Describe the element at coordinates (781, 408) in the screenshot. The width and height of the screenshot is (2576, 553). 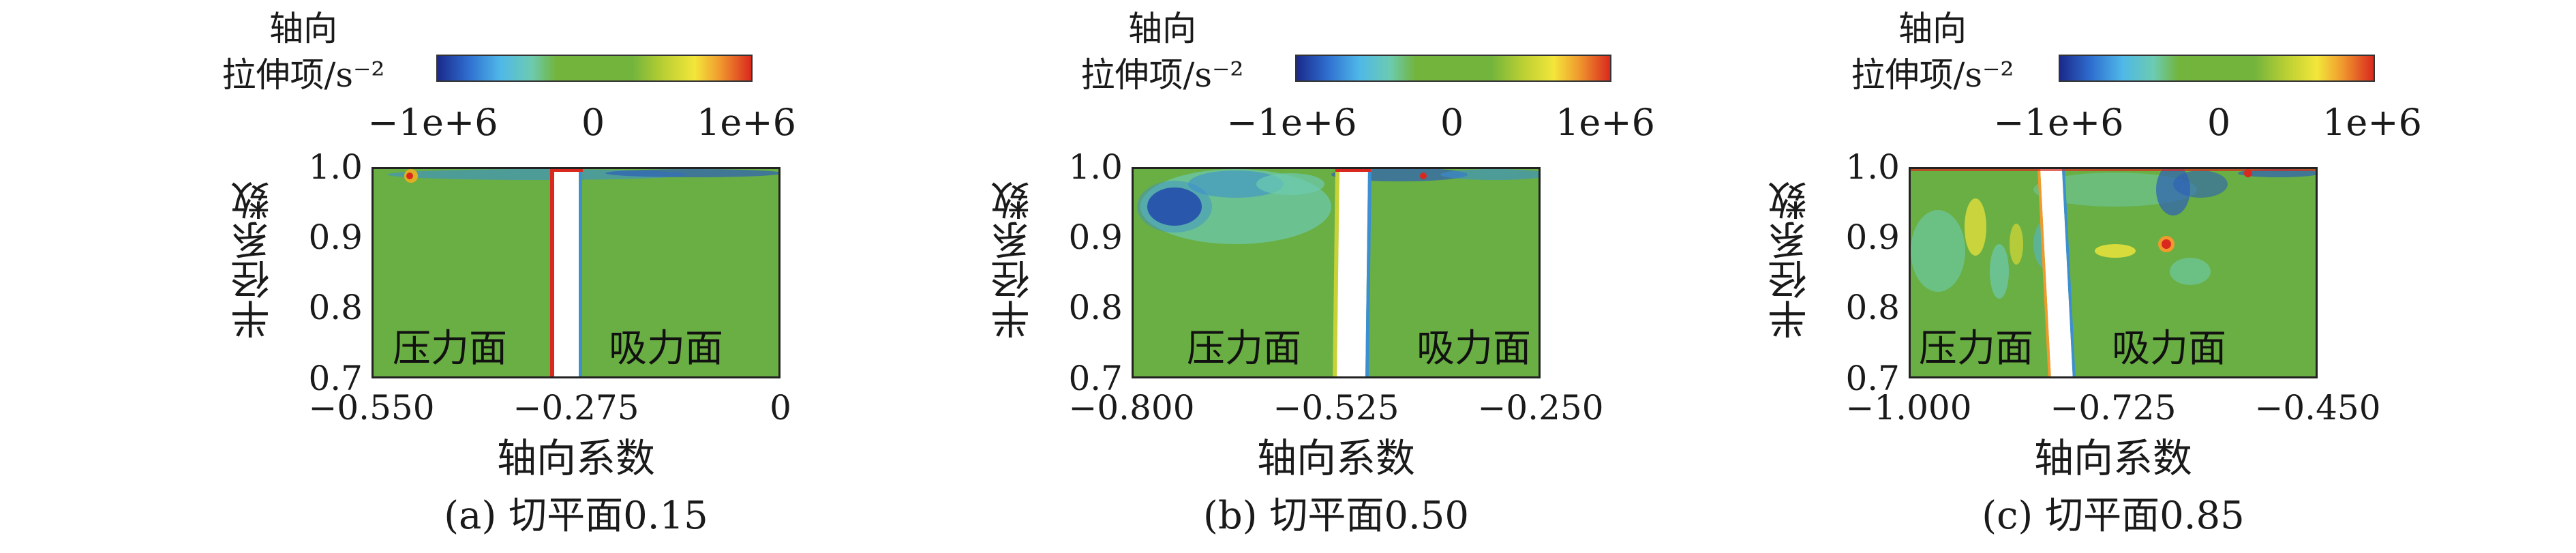
I see `x-tick-right: 0` at that location.